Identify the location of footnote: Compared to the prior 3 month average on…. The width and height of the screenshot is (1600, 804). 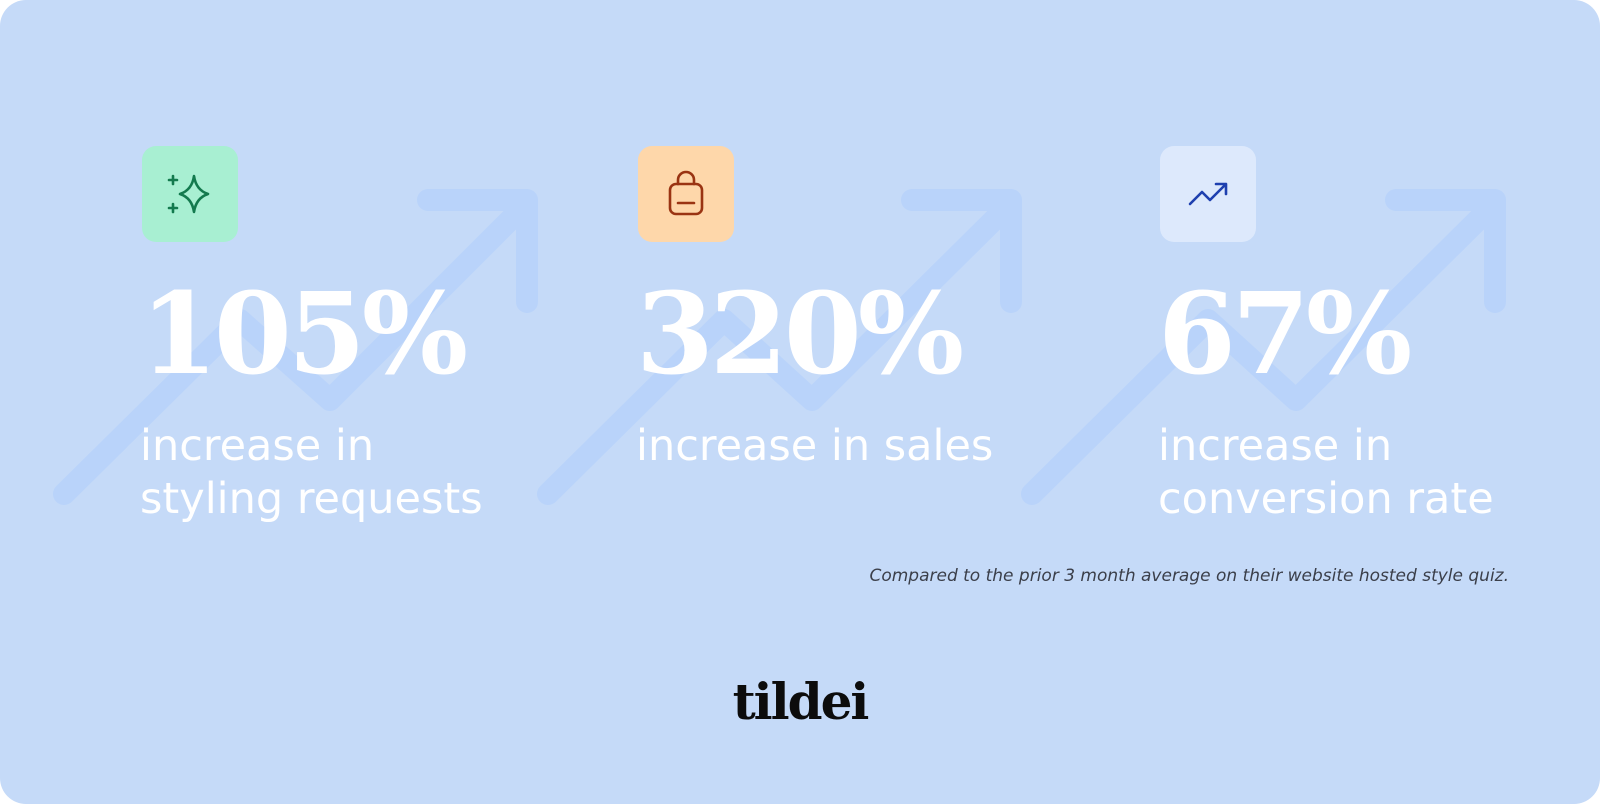
(1189, 576).